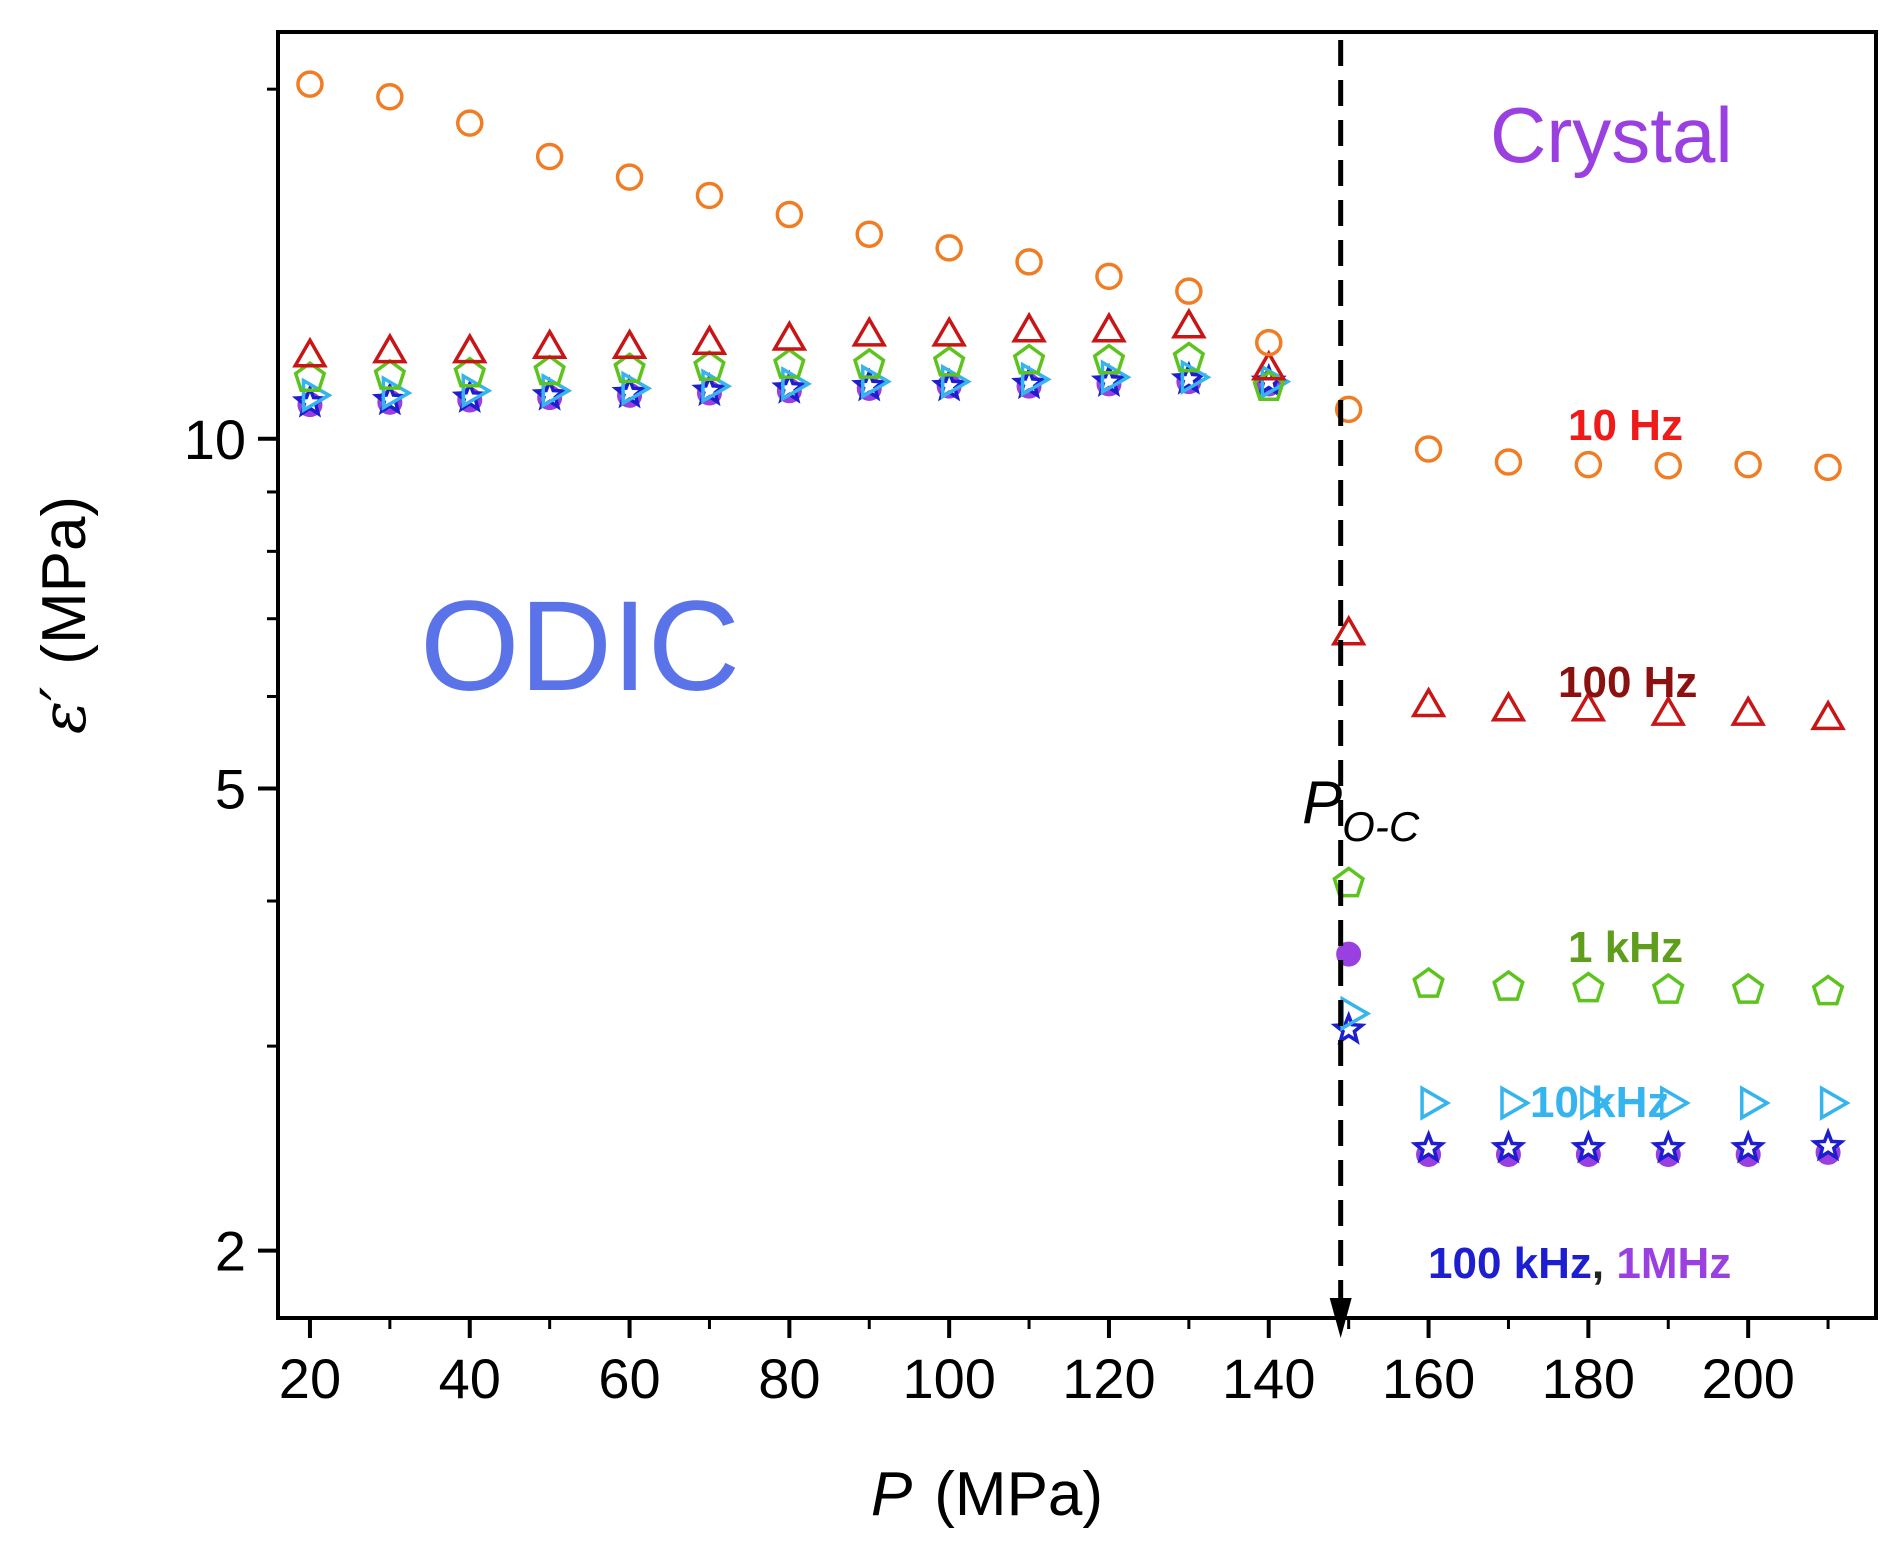 This screenshot has height=1544, width=1892. I want to click on x-tick-label: 120, so click(1108, 1378).